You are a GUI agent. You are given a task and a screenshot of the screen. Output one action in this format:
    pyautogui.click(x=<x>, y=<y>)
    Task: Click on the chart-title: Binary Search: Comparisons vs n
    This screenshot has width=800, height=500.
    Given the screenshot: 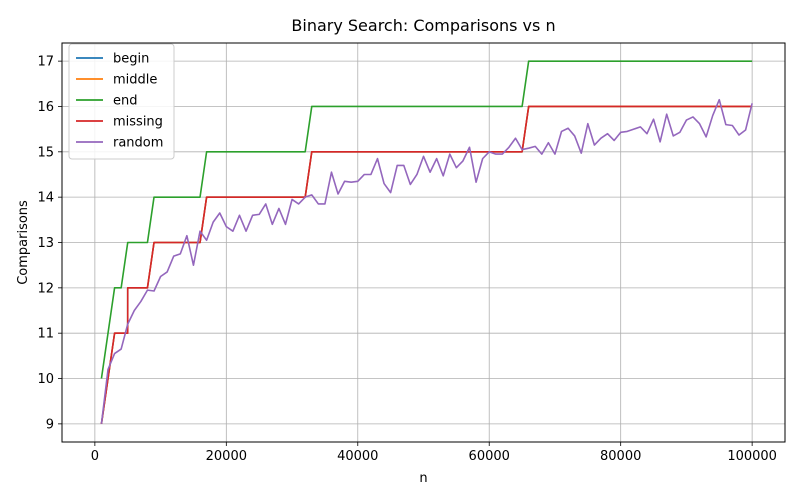 What is the action you would take?
    pyautogui.click(x=423, y=25)
    